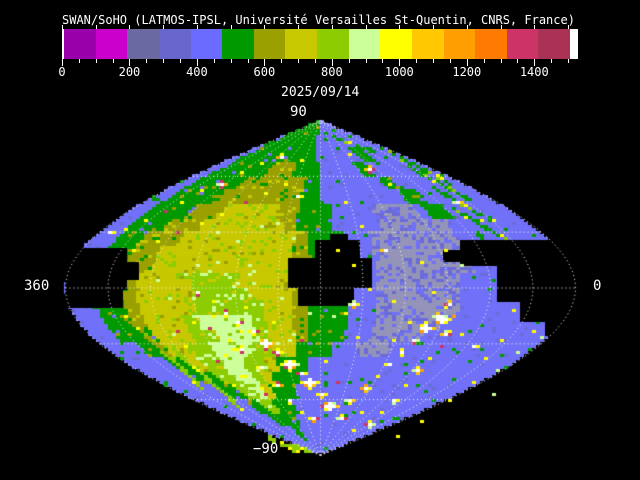  I want to click on date-label: 2025/09/14, so click(320, 92).